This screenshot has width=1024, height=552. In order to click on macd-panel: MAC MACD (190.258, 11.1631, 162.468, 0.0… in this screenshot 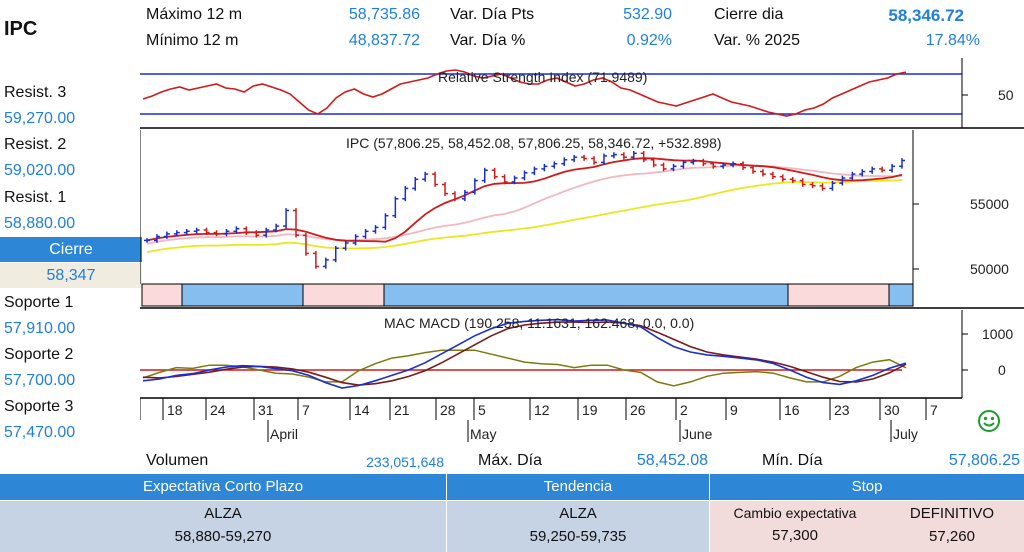, I will do `click(576, 354)`.